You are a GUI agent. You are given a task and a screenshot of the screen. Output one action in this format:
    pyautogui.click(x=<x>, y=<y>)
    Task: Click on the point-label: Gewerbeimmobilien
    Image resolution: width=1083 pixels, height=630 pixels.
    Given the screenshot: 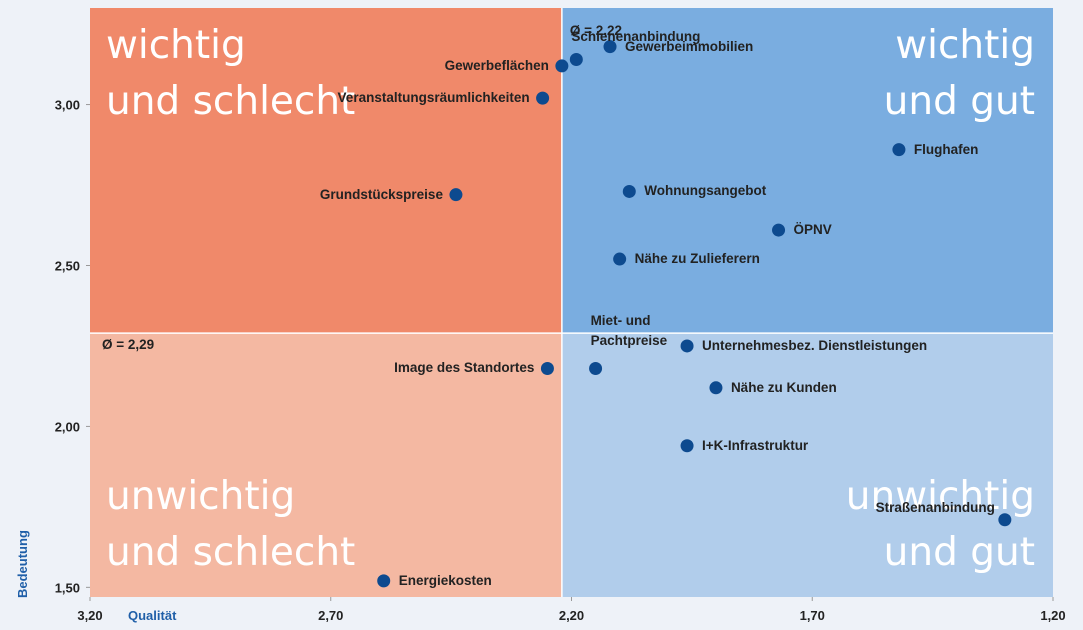 What is the action you would take?
    pyautogui.click(x=689, y=46)
    